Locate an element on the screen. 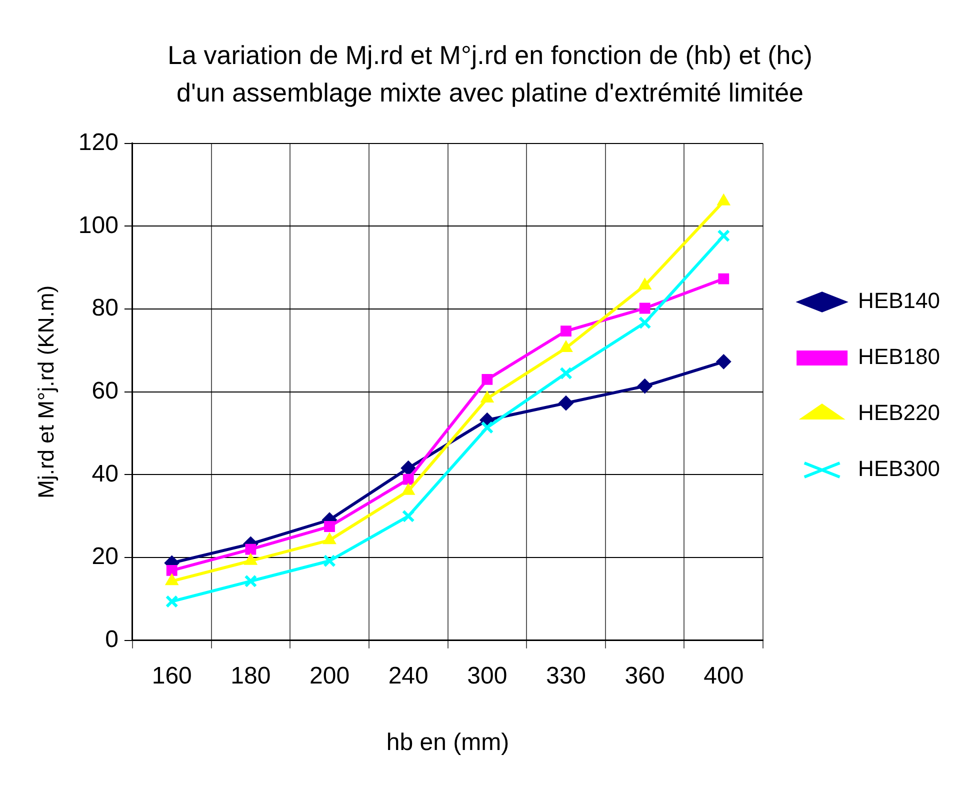 Image resolution: width=954 pixels, height=792 pixels. legend-label: HEB220 is located at coordinates (899, 413).